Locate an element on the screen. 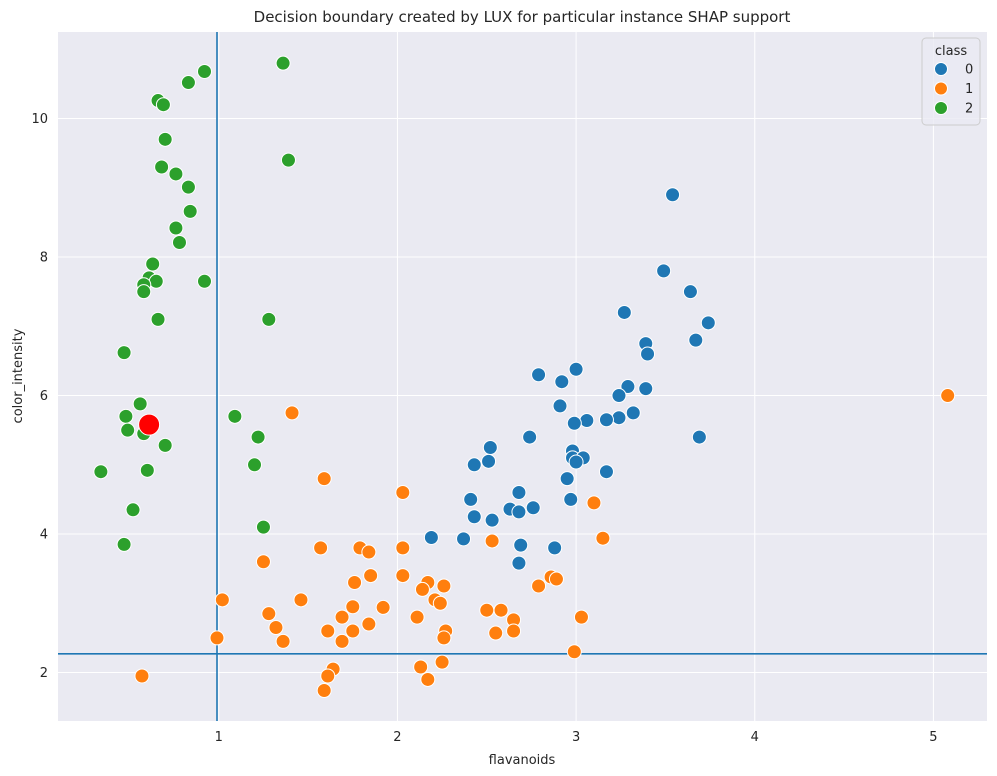  y-tick-label: 6 is located at coordinates (44, 396).